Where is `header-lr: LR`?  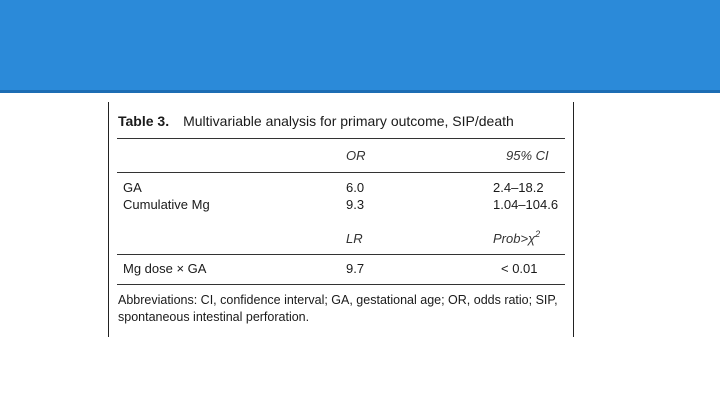 header-lr: LR is located at coordinates (354, 238).